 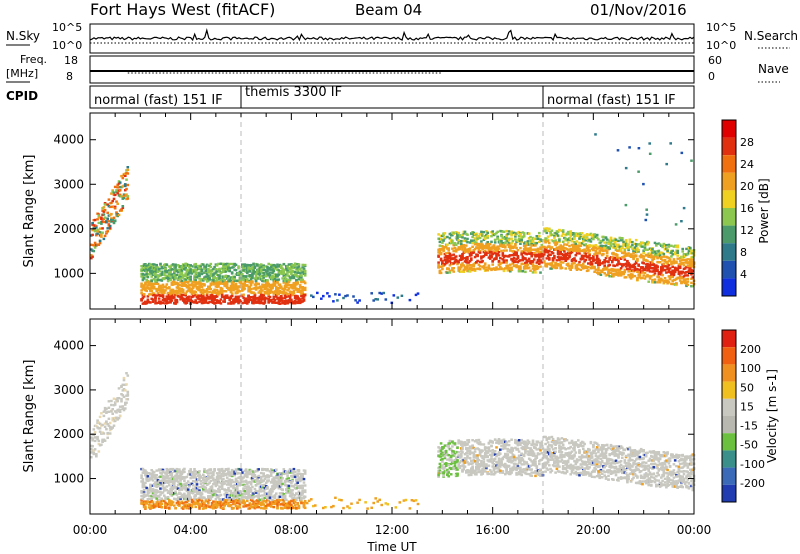 I want to click on colorbar-cell, so click(x=729, y=269).